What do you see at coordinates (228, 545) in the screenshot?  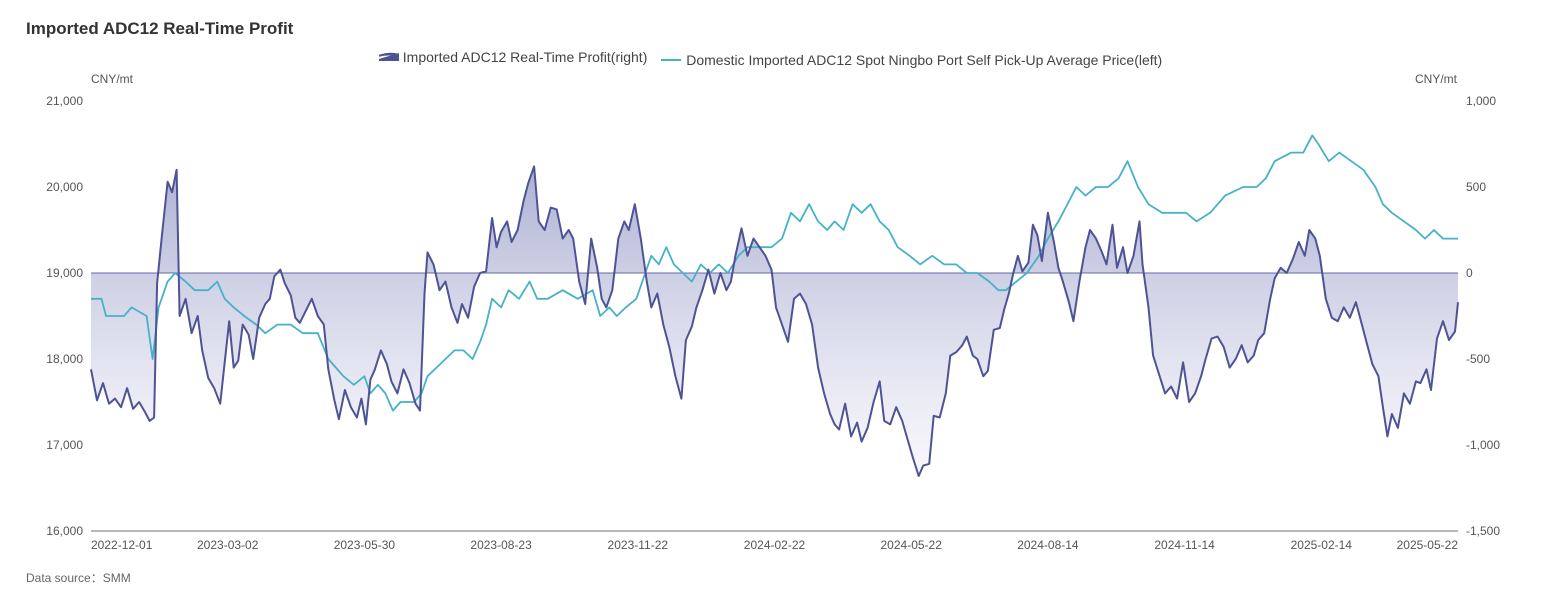 I see `x-axis-tick-label: 2023-03-02` at bounding box center [228, 545].